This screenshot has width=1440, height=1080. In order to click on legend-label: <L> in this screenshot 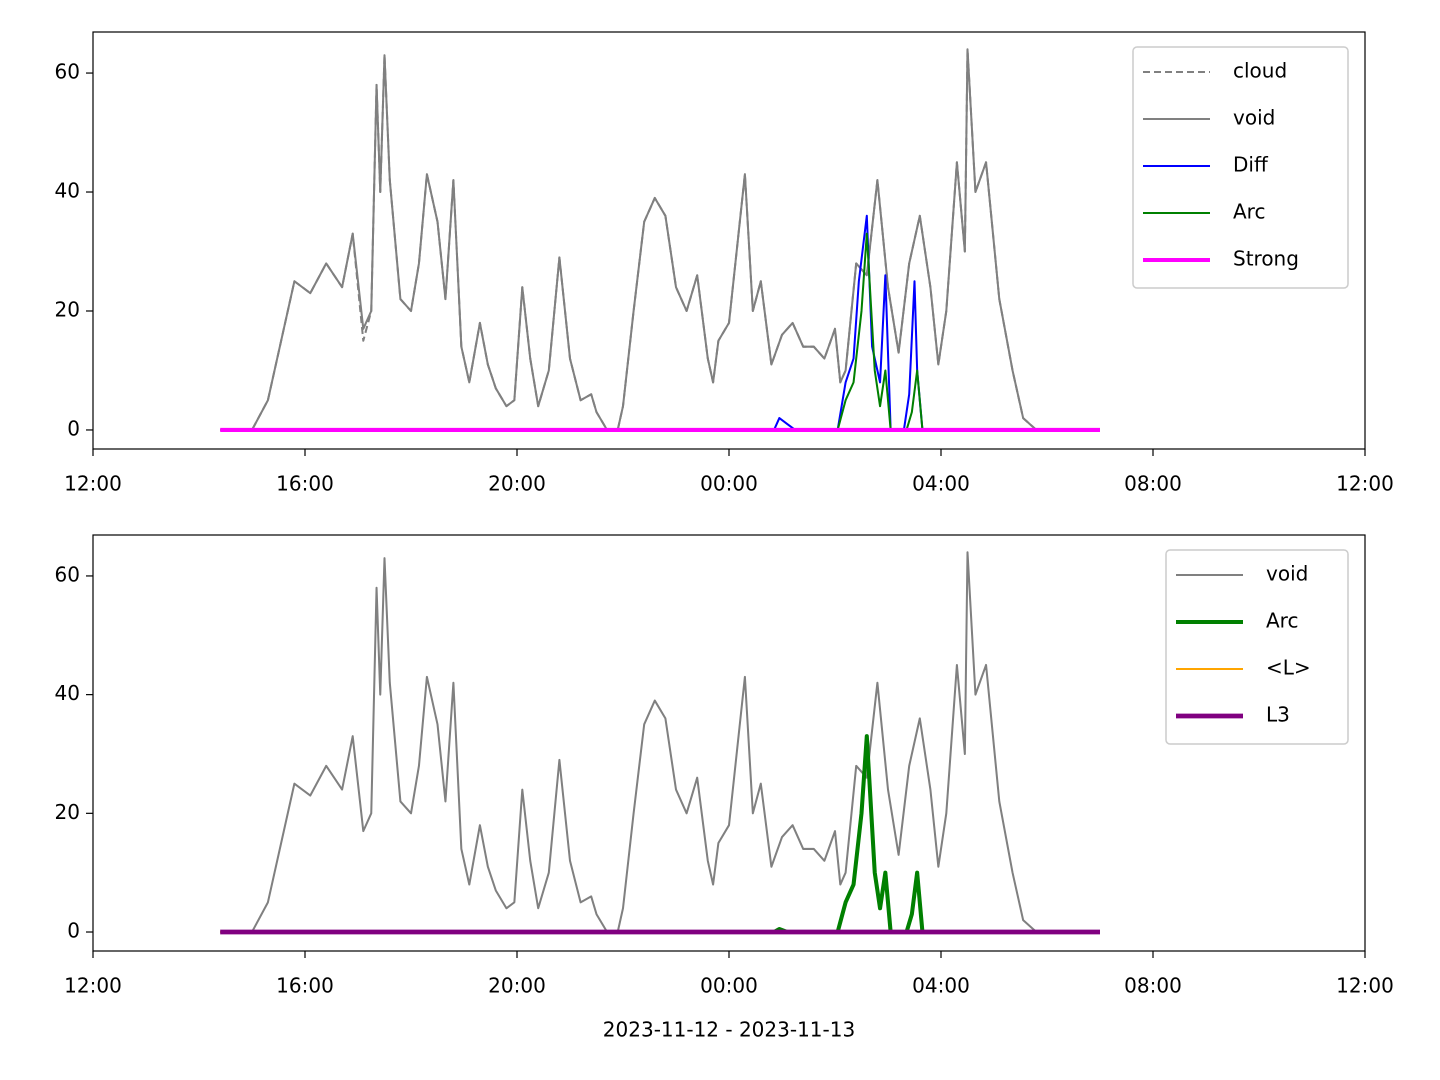, I will do `click(1288, 668)`.